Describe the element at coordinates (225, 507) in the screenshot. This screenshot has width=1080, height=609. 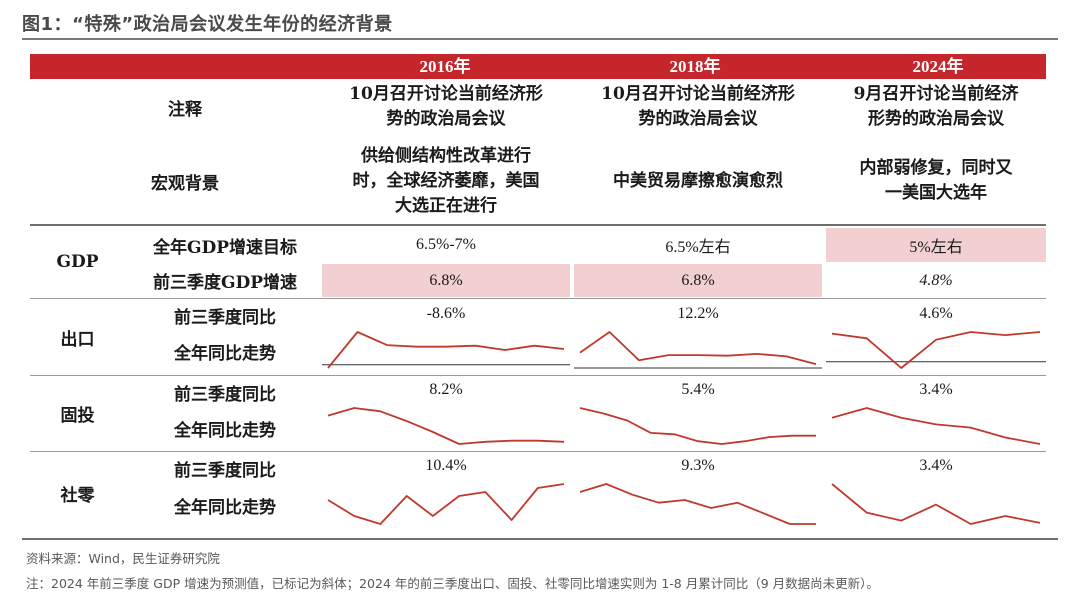
I see `retail-trend-label: 全年同比走势` at that location.